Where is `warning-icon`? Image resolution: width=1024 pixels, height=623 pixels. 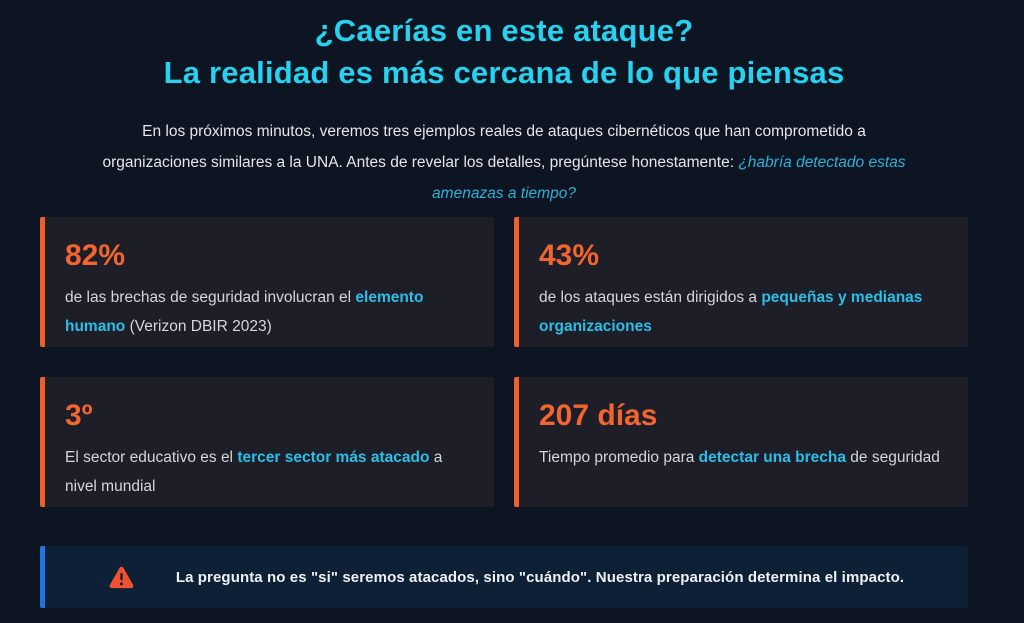 warning-icon is located at coordinates (121, 577).